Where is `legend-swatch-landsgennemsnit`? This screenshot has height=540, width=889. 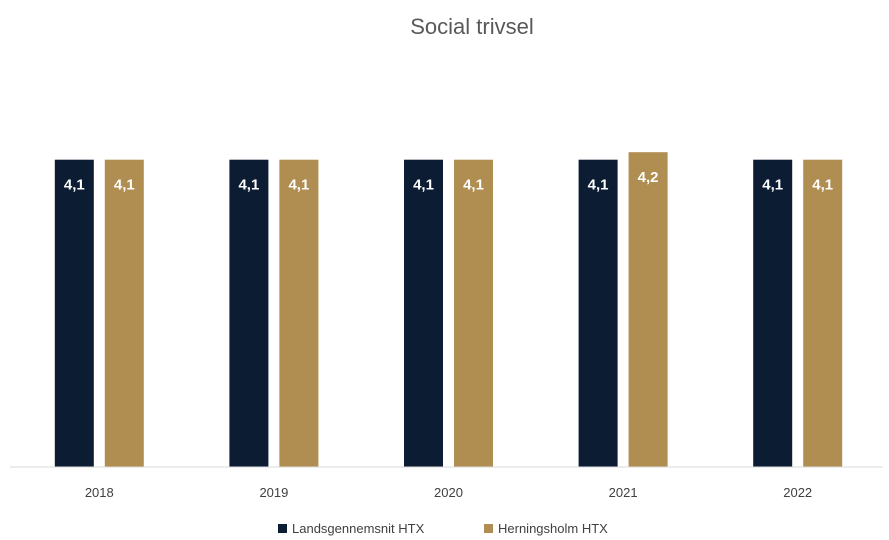 legend-swatch-landsgennemsnit is located at coordinates (282, 528).